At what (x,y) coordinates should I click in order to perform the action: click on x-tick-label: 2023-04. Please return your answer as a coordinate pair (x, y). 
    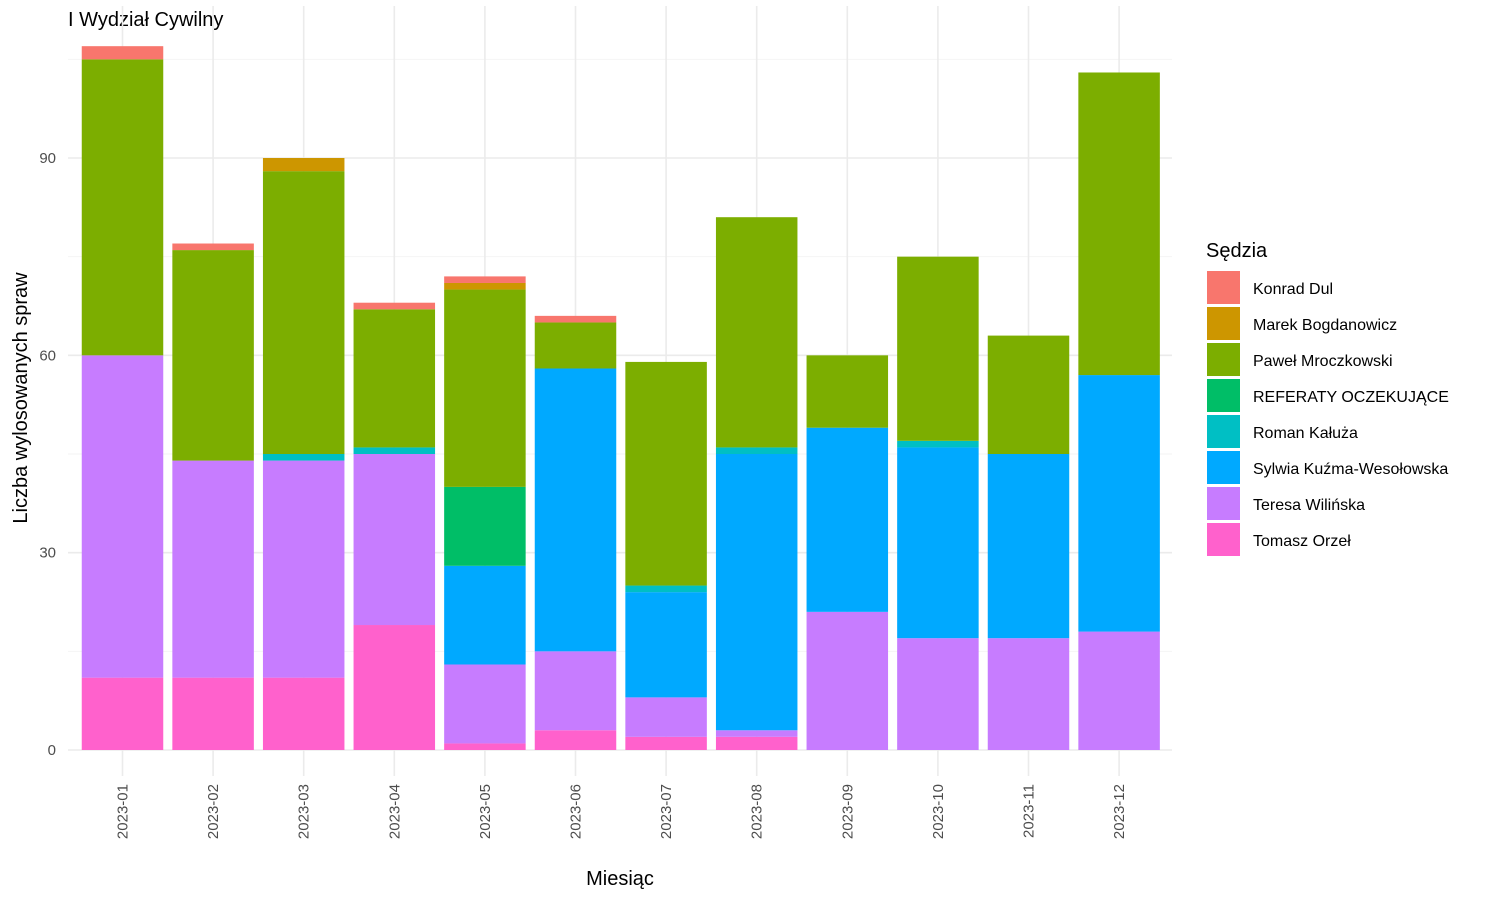
    Looking at the image, I should click on (394, 811).